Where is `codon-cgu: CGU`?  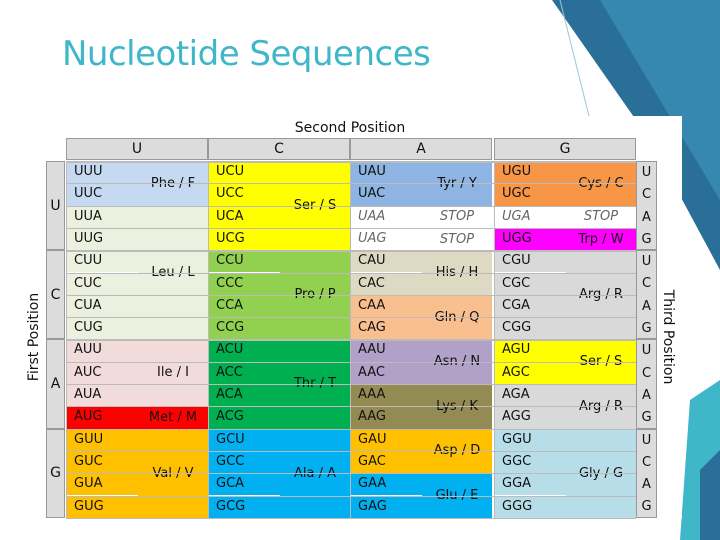 codon-cgu: CGU is located at coordinates (530, 261).